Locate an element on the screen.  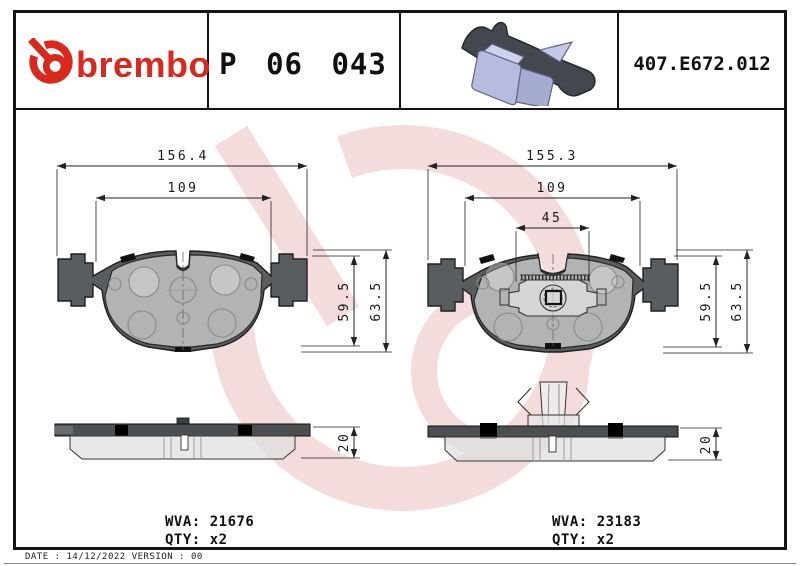
wva-row: WVA: 21676 is located at coordinates (209, 522).